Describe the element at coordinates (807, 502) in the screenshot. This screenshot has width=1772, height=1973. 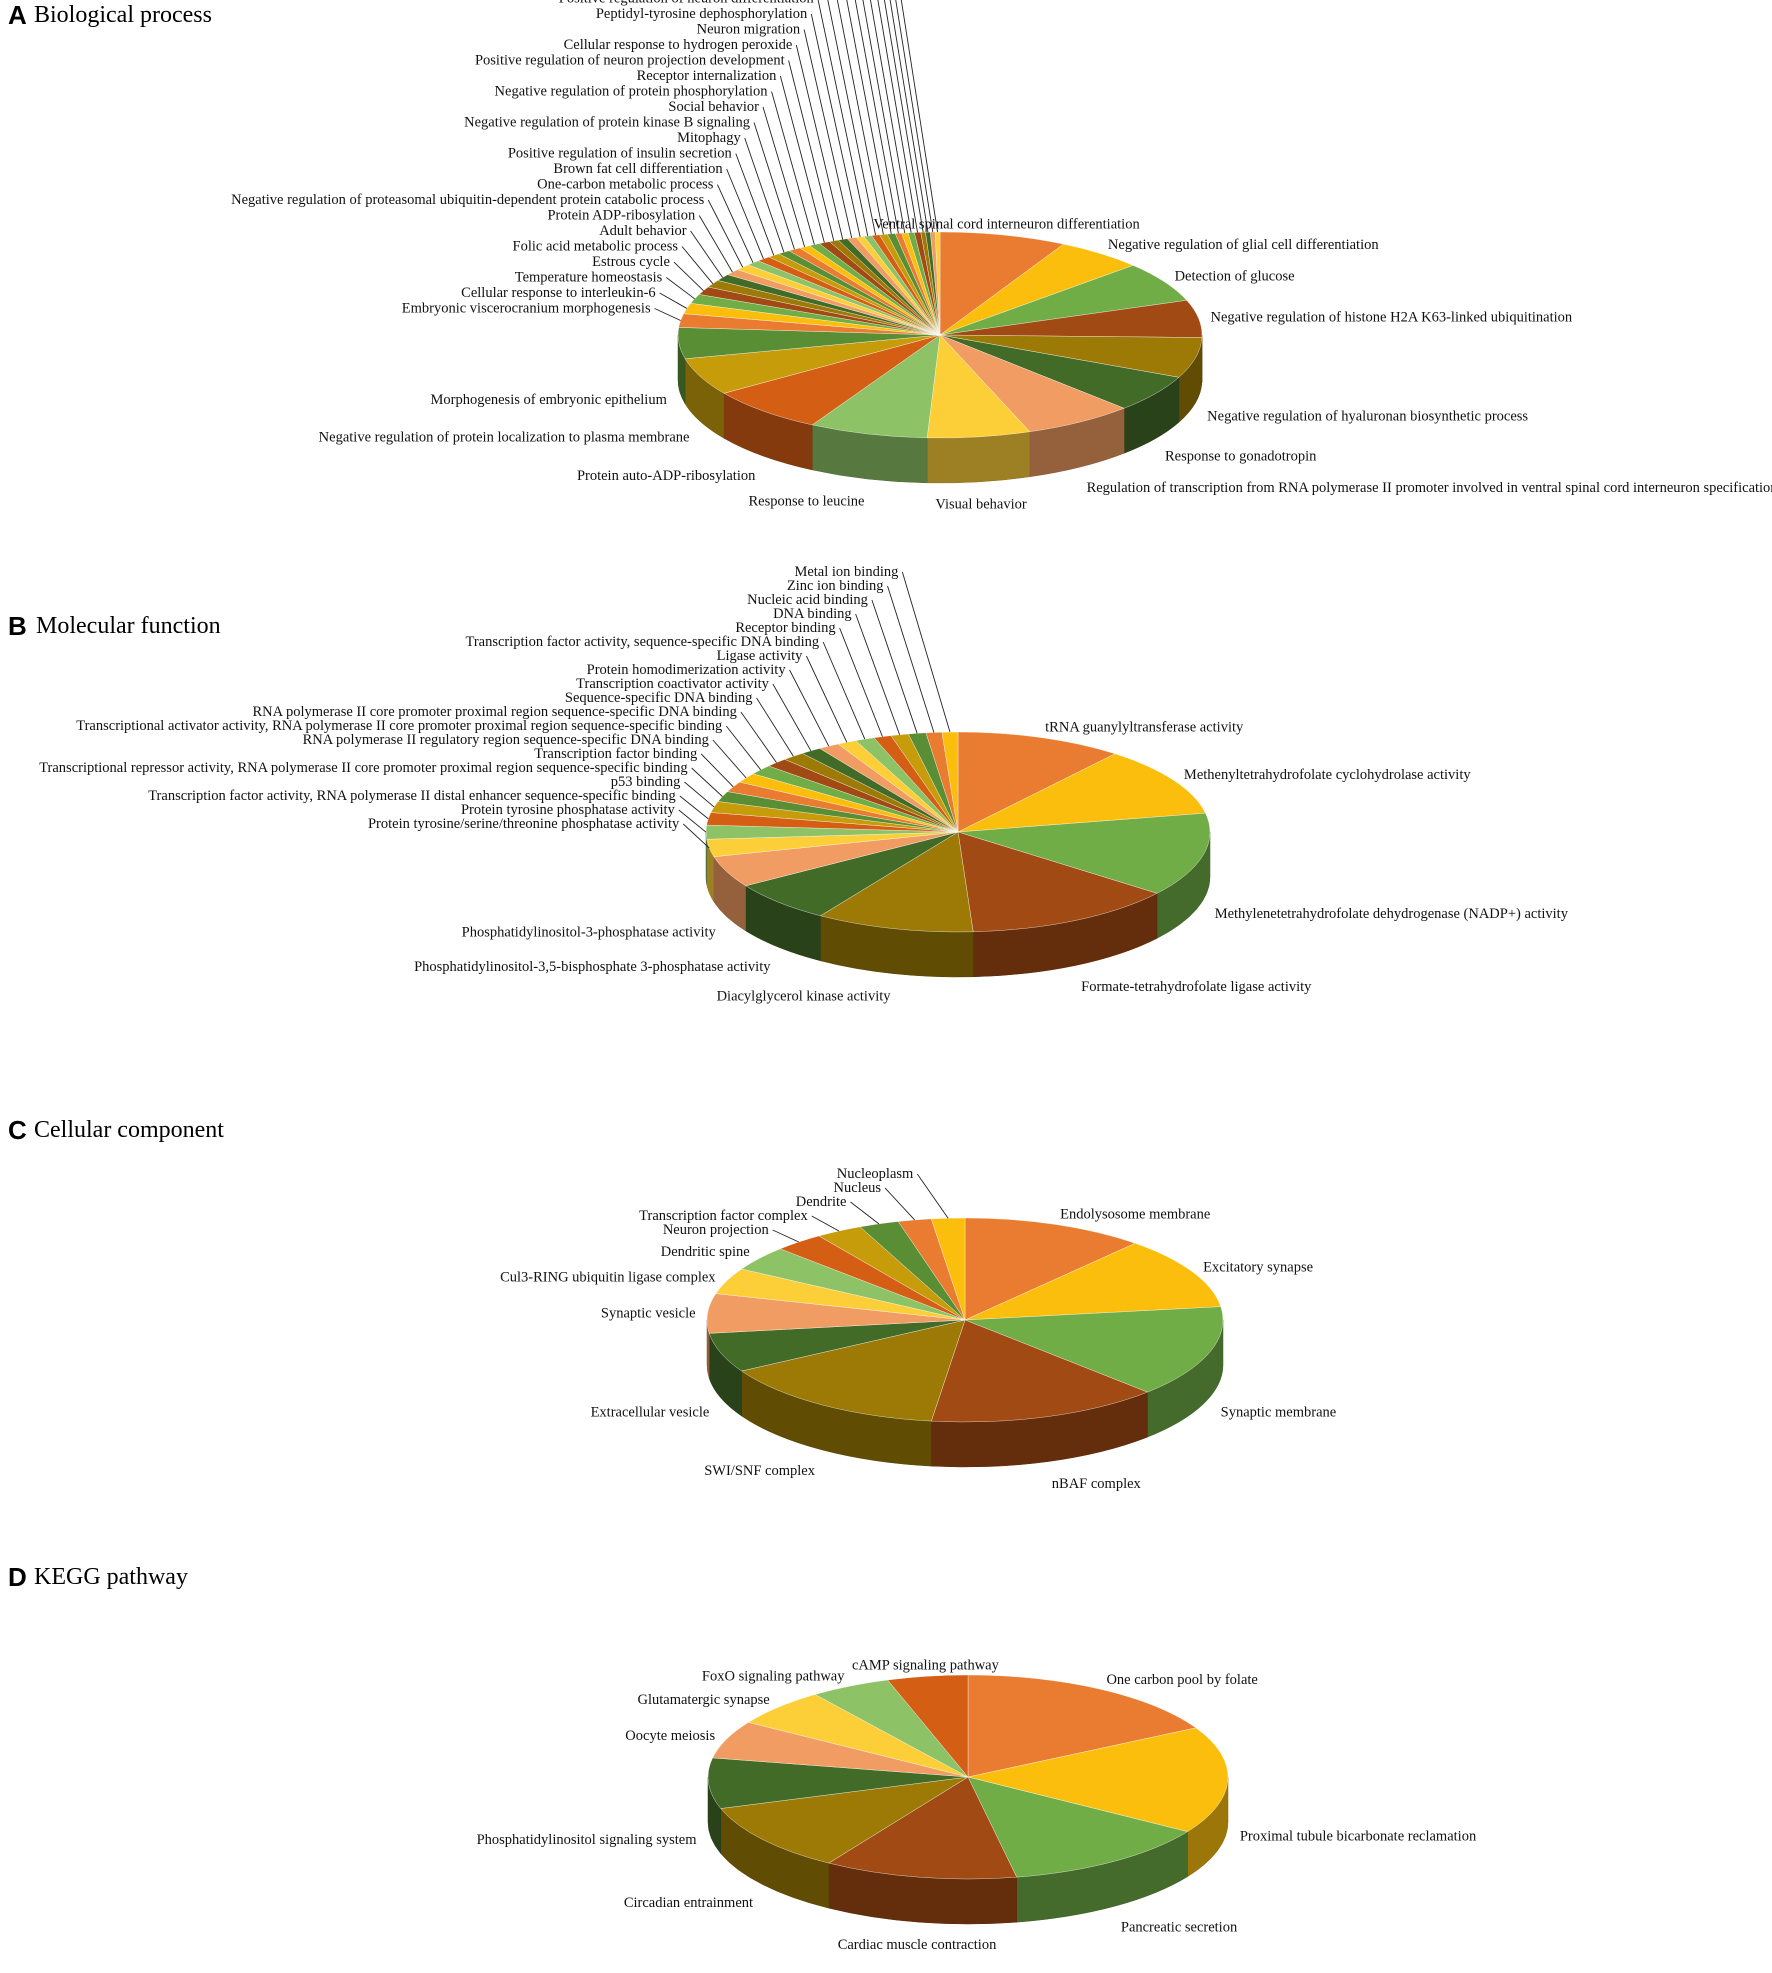
I see `slice-label: Response to leucine` at that location.